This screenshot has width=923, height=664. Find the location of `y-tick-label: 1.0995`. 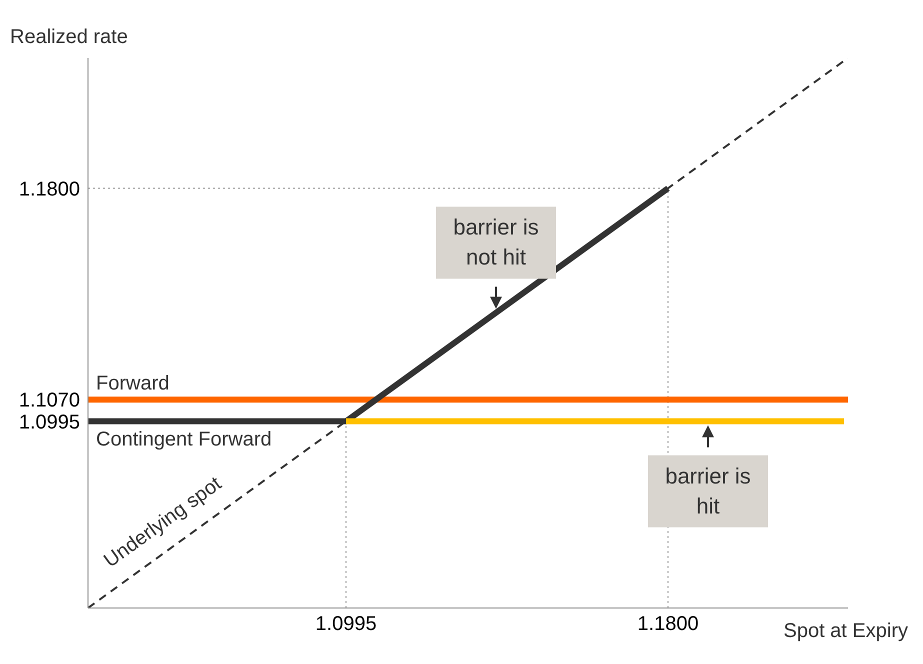

y-tick-label: 1.0995 is located at coordinates (49, 422).